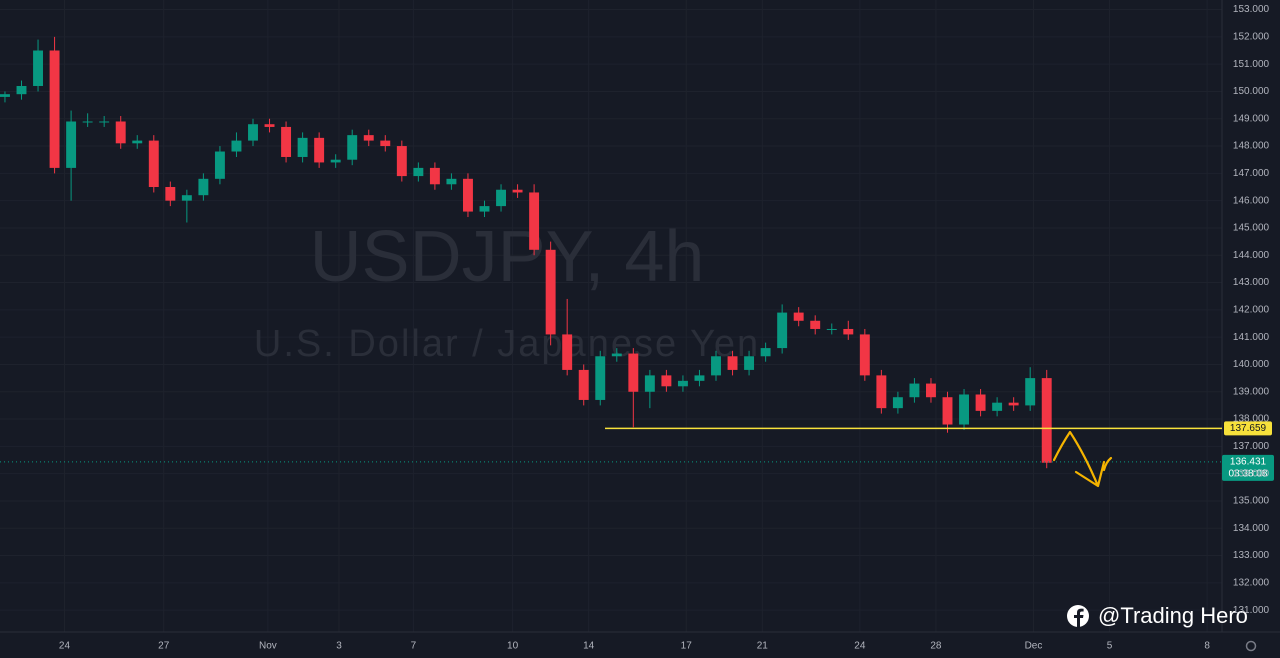 This screenshot has height=658, width=1280. What do you see at coordinates (763, 646) in the screenshot?
I see `x-tick-label: 21` at bounding box center [763, 646].